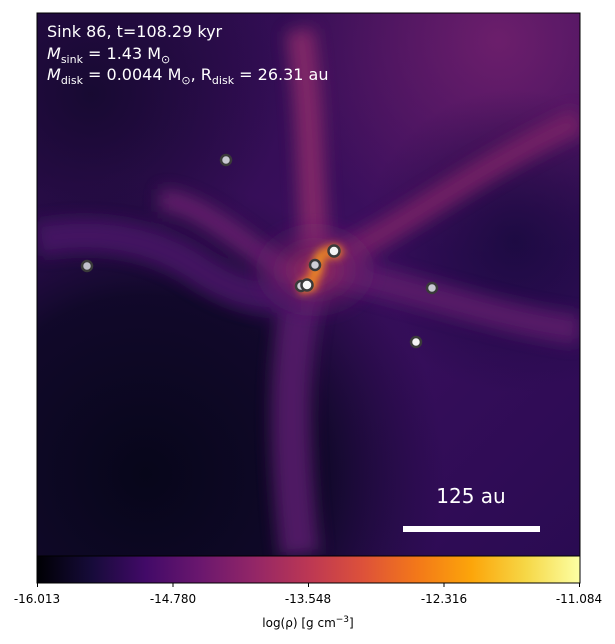  I want to click on sink-3-marker, so click(334, 251).